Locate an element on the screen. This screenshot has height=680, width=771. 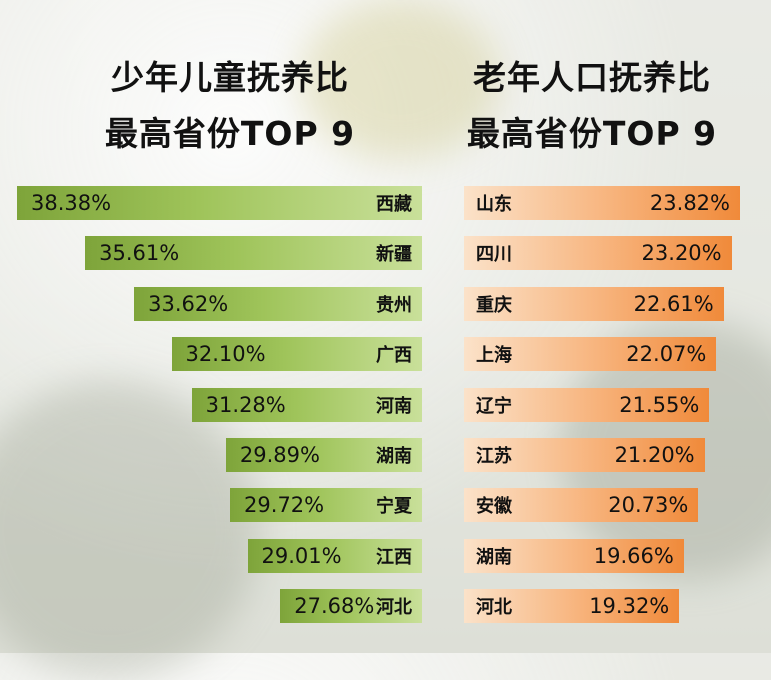
bar-left: 35.61% 新疆 is located at coordinates (253, 253).